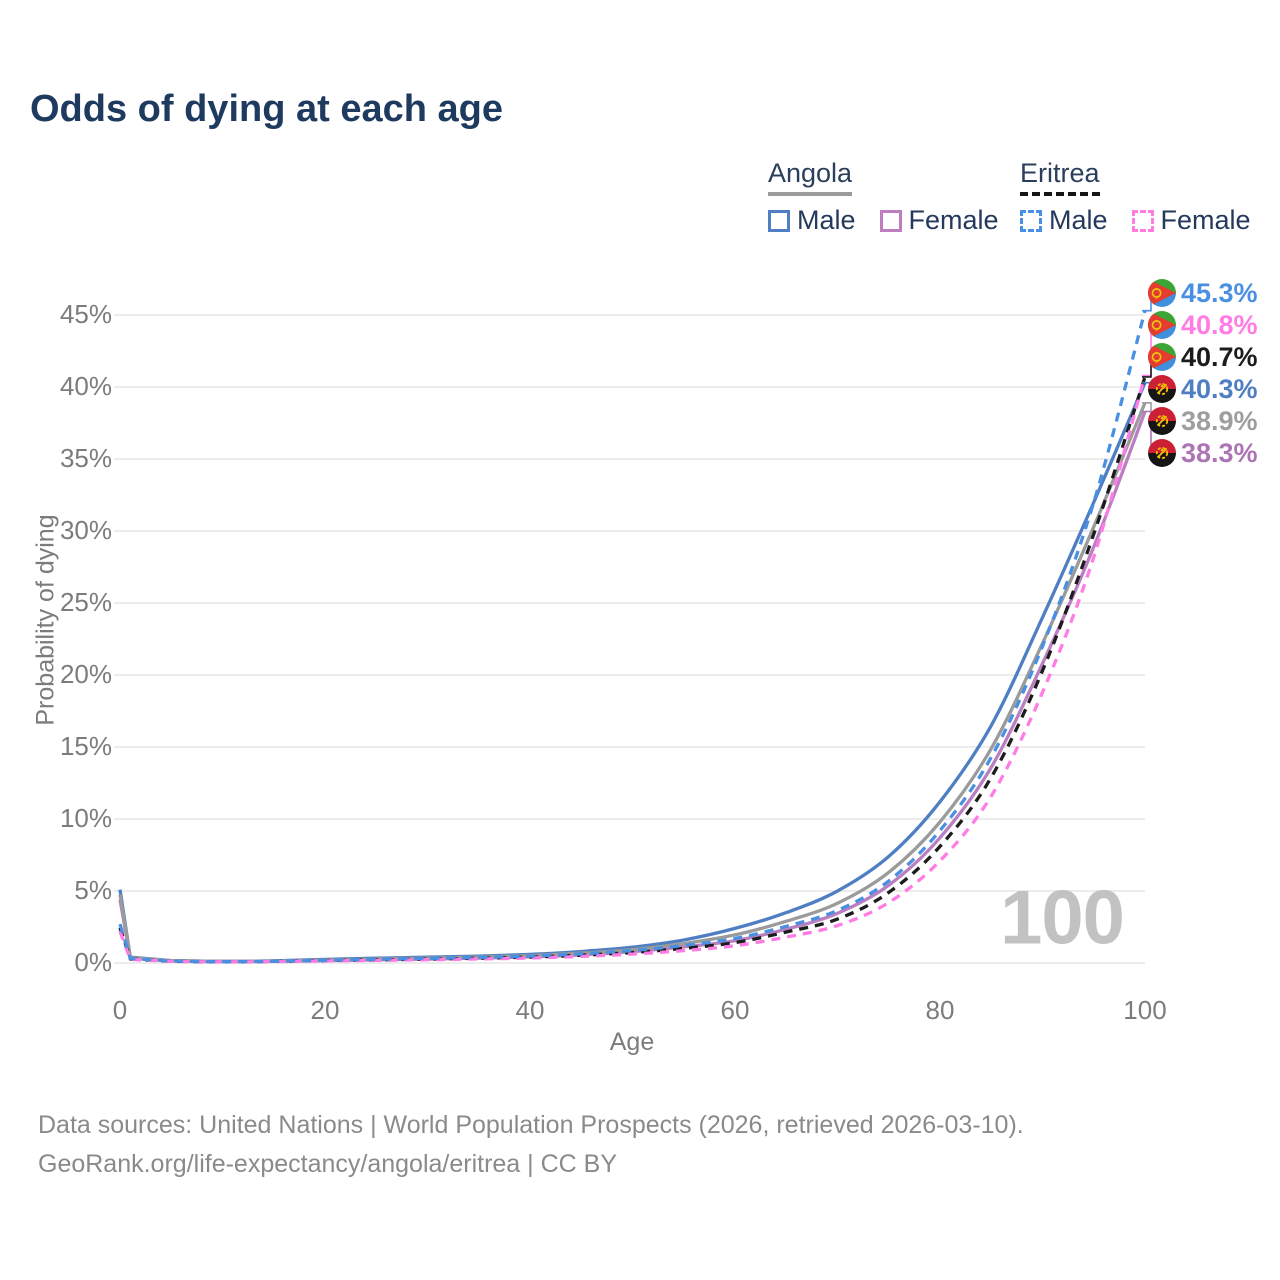 The image size is (1280, 1280). I want to click on y-tick-label: 30%, so click(85, 530).